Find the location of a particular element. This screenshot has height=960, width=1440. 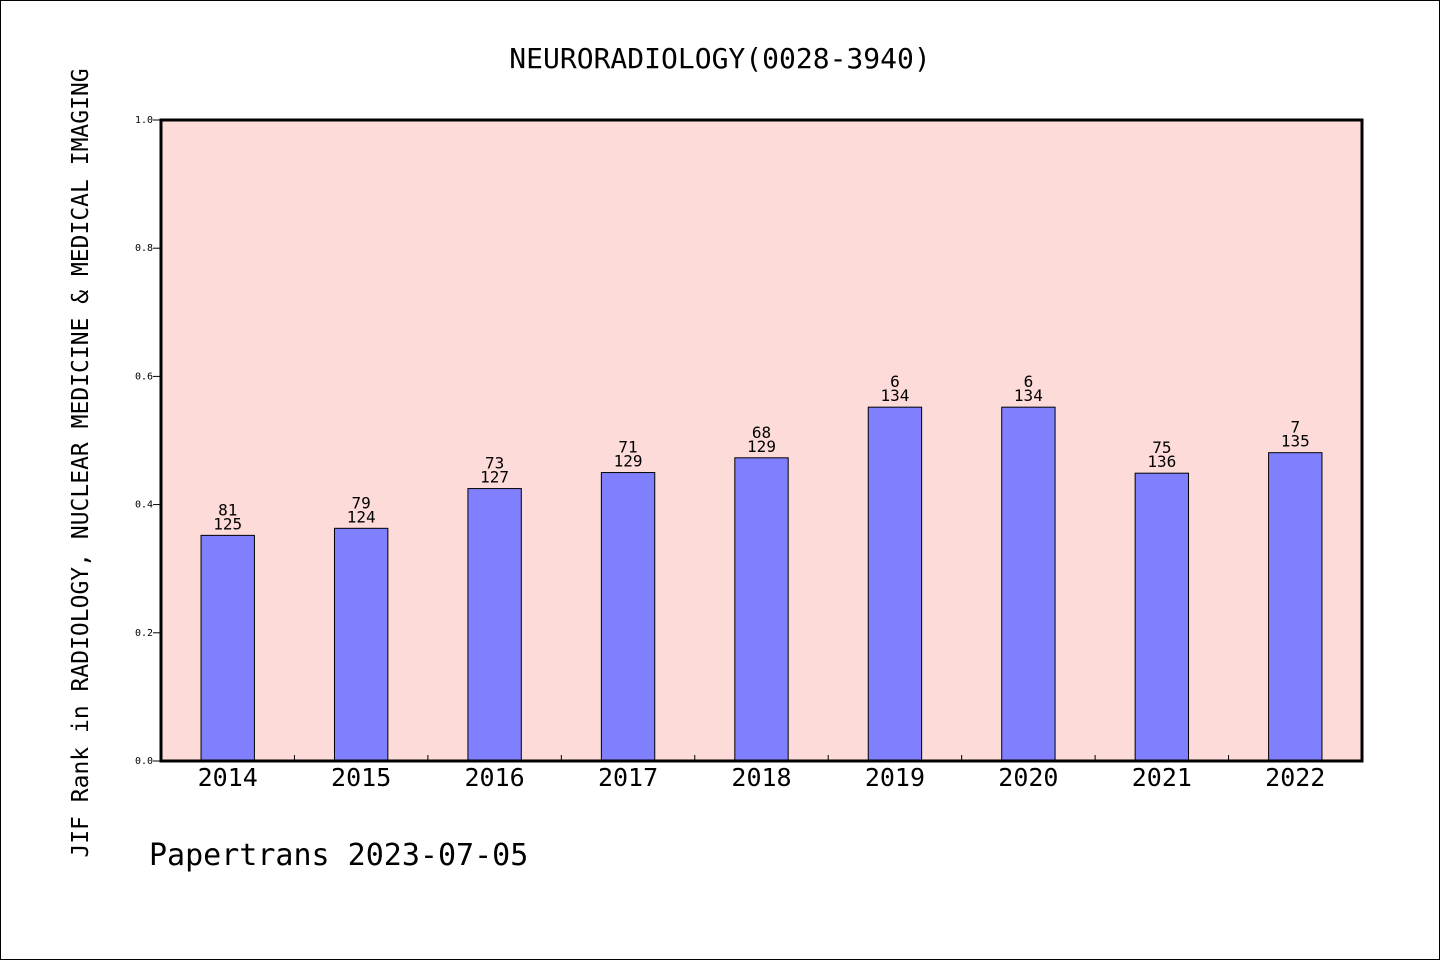

footer-note: Papertrans 2023-07-05 is located at coordinates (338, 855).